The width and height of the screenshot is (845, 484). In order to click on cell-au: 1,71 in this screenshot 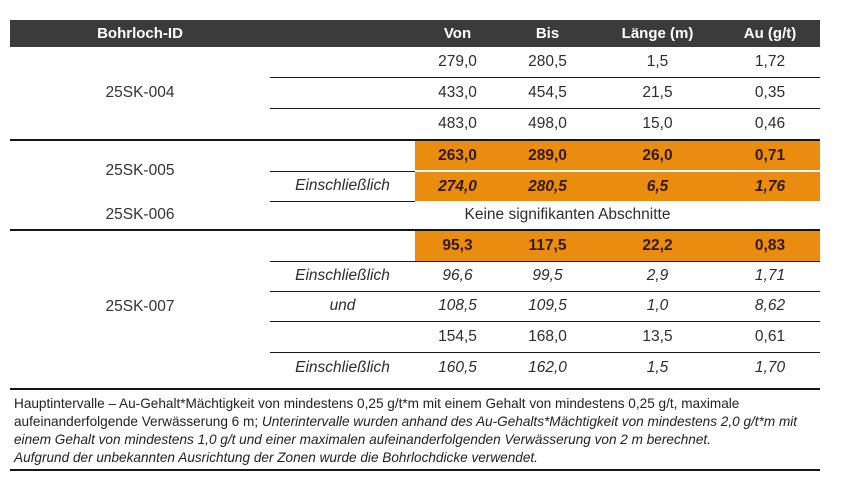, I will do `click(770, 275)`.